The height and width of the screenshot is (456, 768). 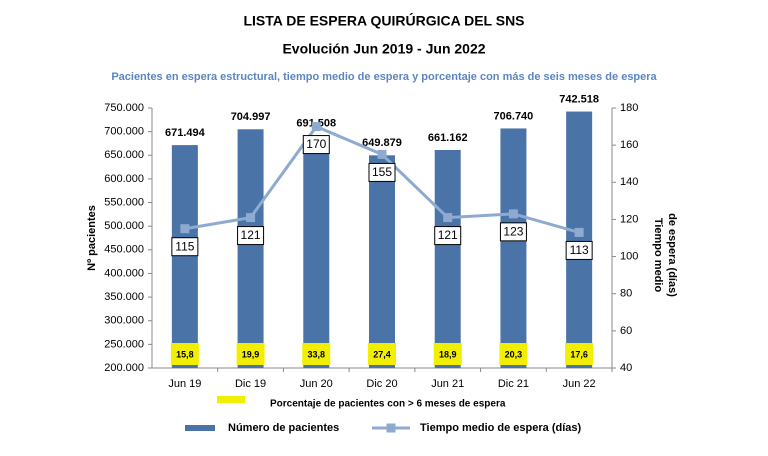 I want to click on bar-value-label: 742.518, so click(x=579, y=99).